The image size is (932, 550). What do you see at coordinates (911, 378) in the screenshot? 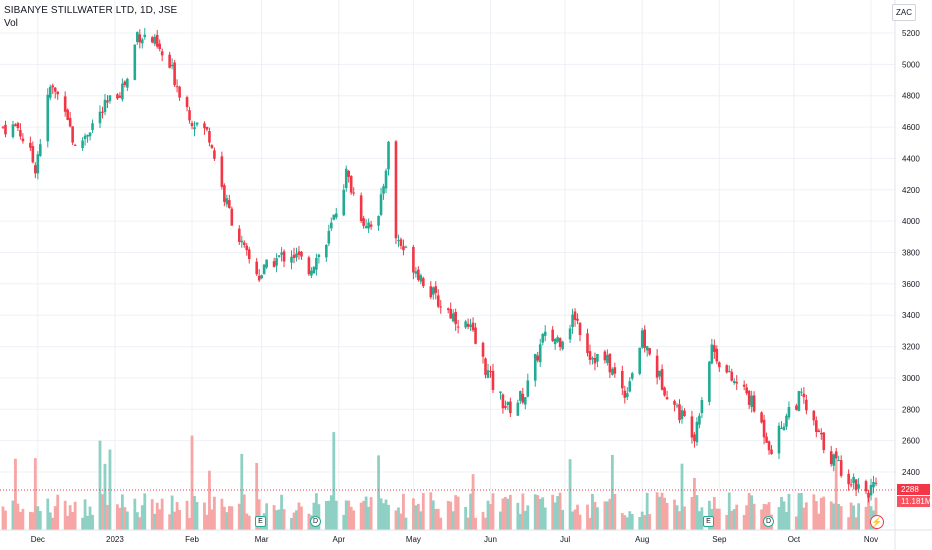
I see `price-tick-label: 3000` at bounding box center [911, 378].